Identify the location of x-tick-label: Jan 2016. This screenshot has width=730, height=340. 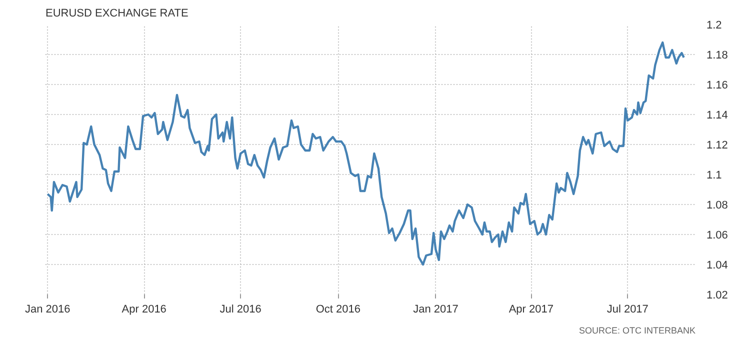
(47, 310).